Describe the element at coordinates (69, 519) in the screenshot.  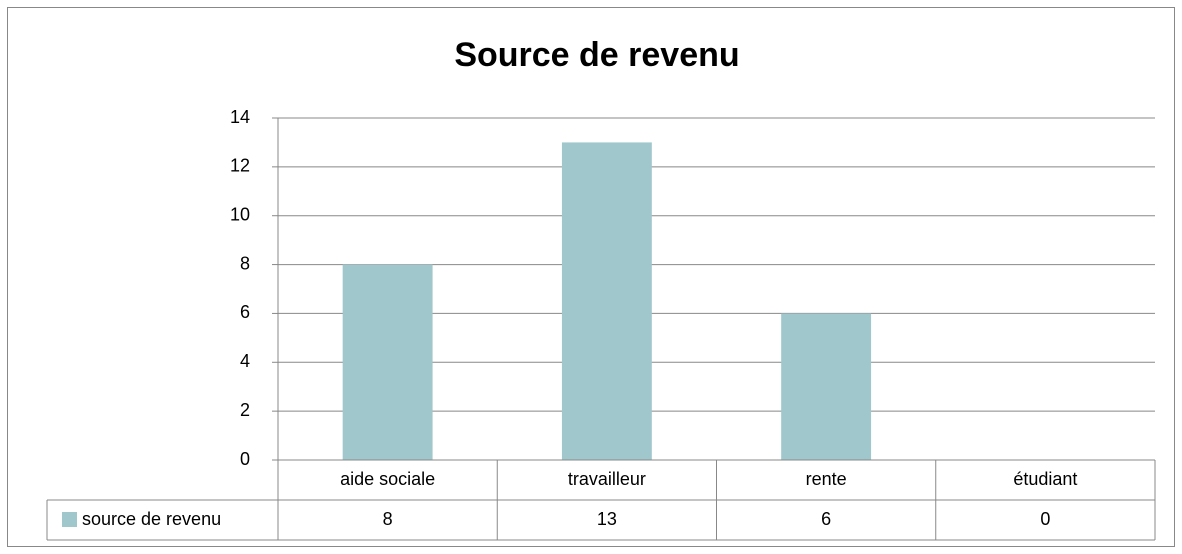
I see `legend-key` at that location.